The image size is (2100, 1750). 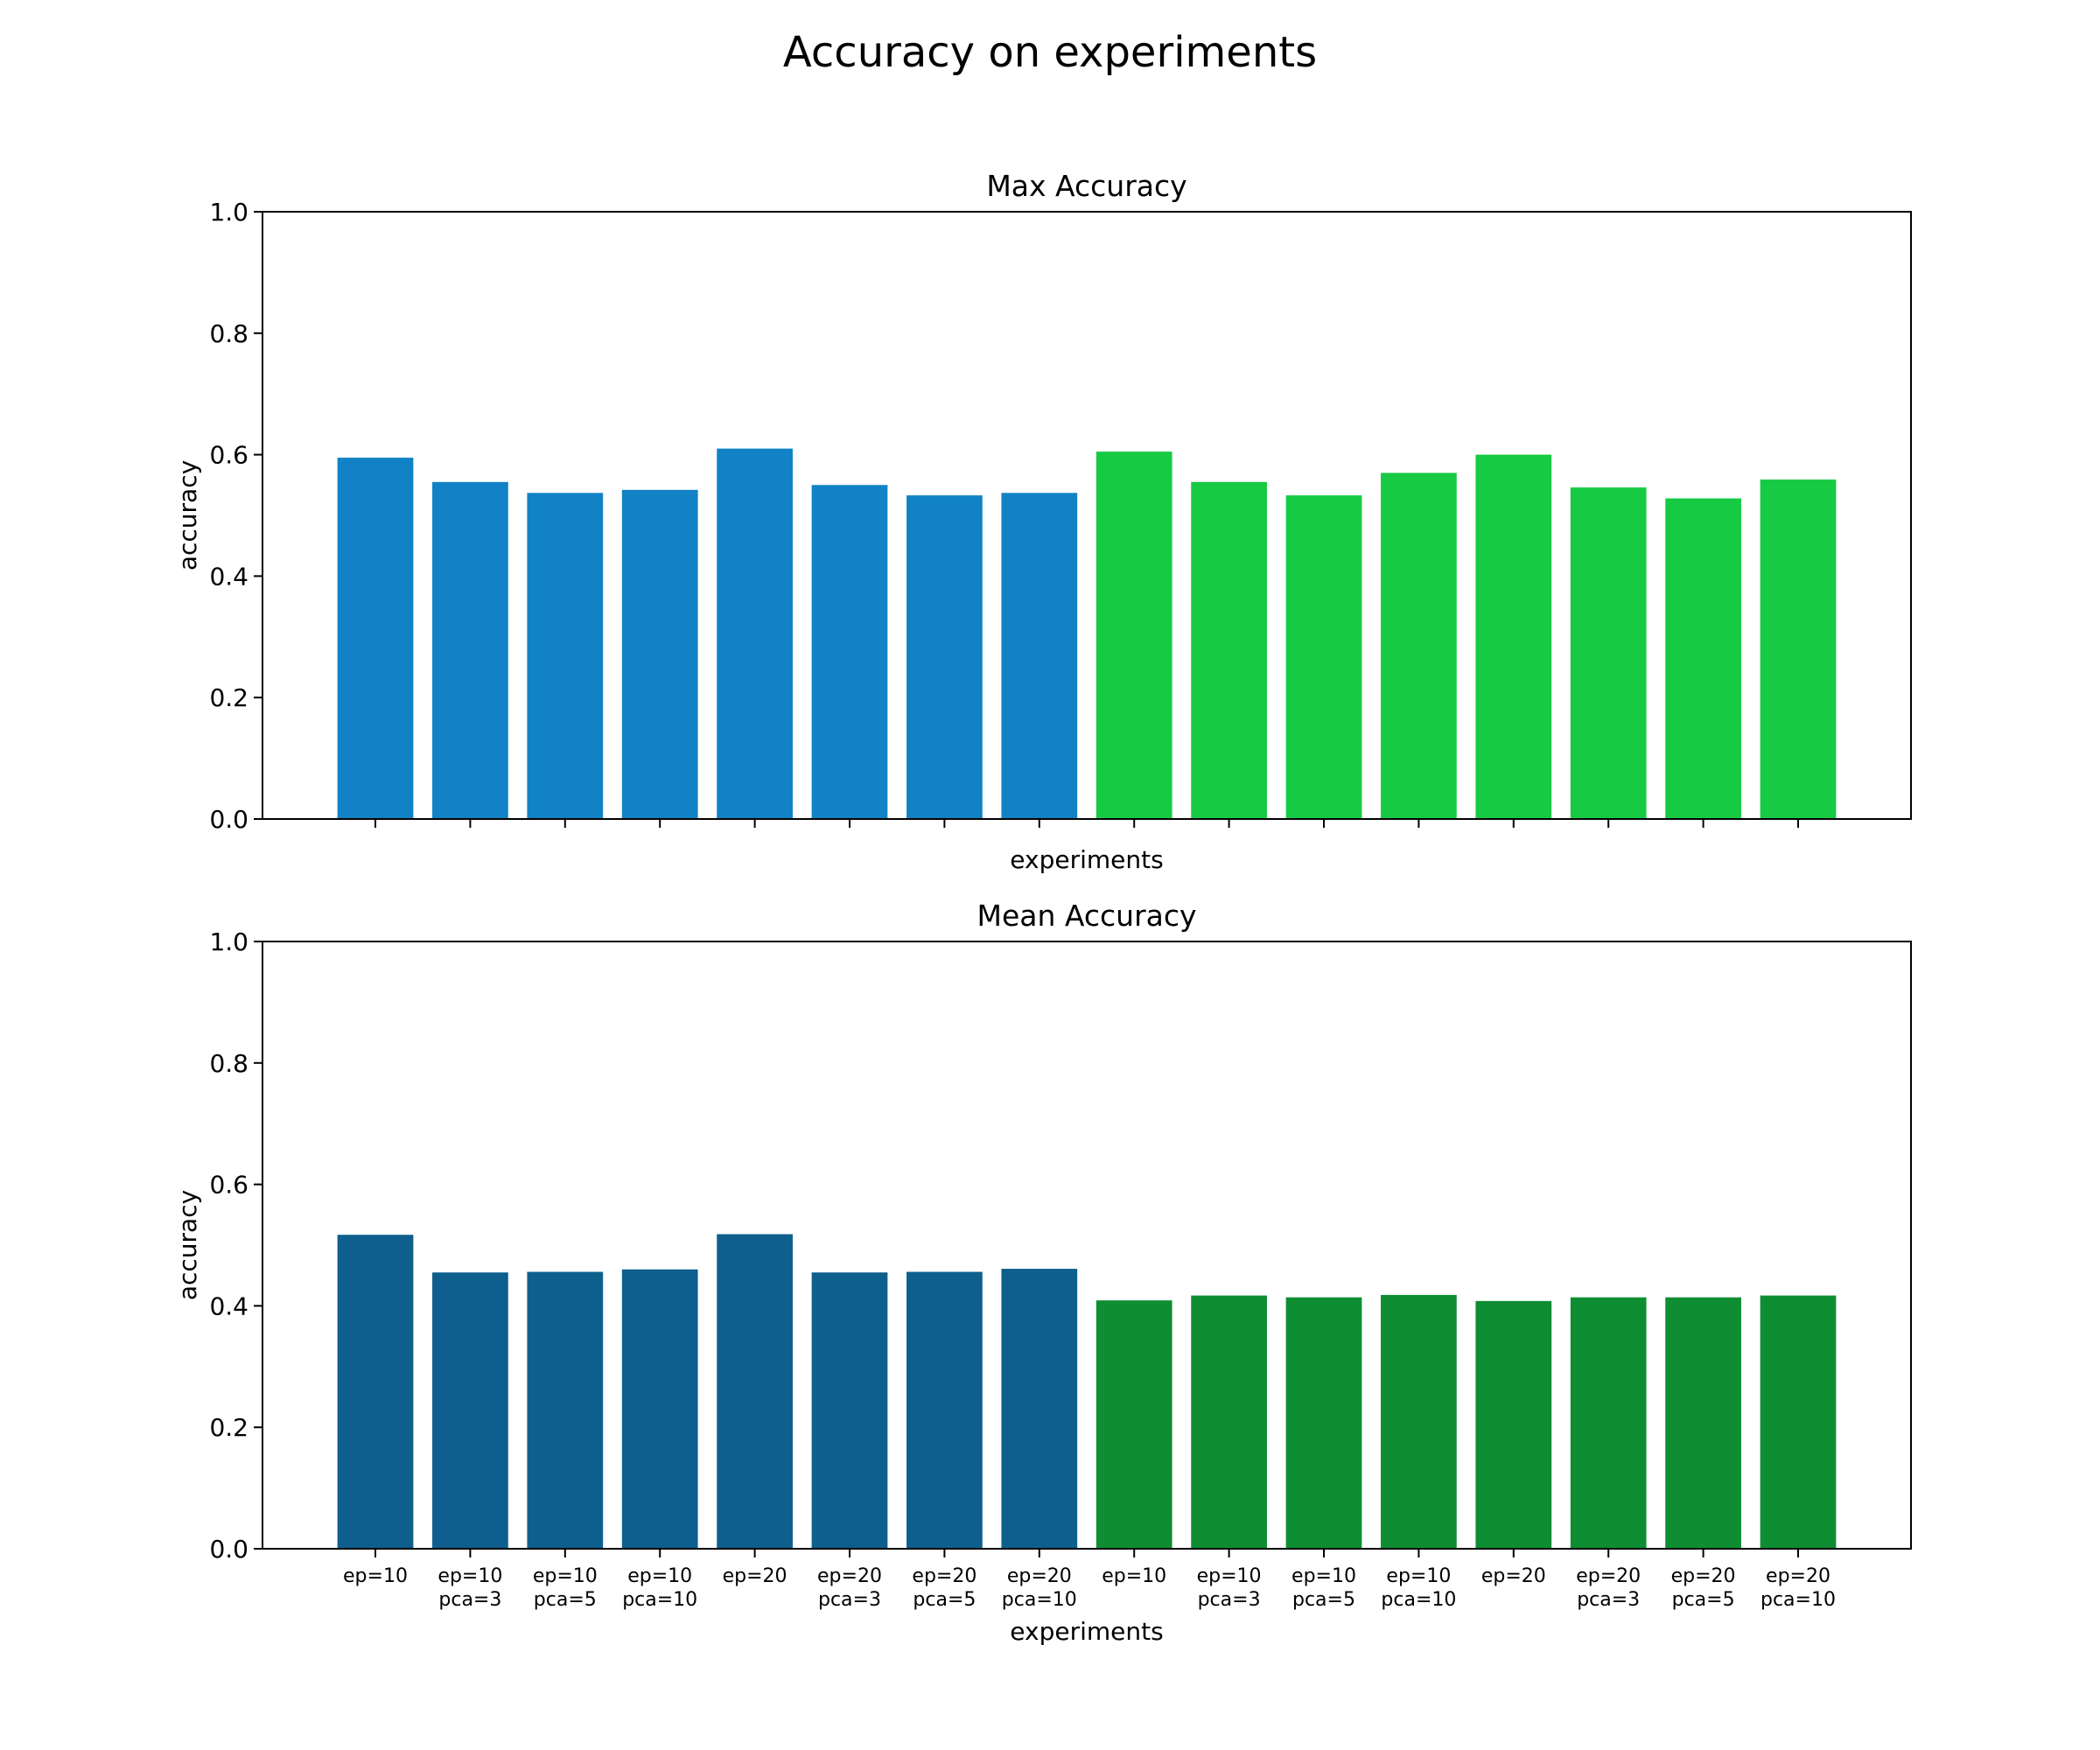 What do you see at coordinates (1050, 52) in the screenshot?
I see `figure-title: Accuracy on experiments` at bounding box center [1050, 52].